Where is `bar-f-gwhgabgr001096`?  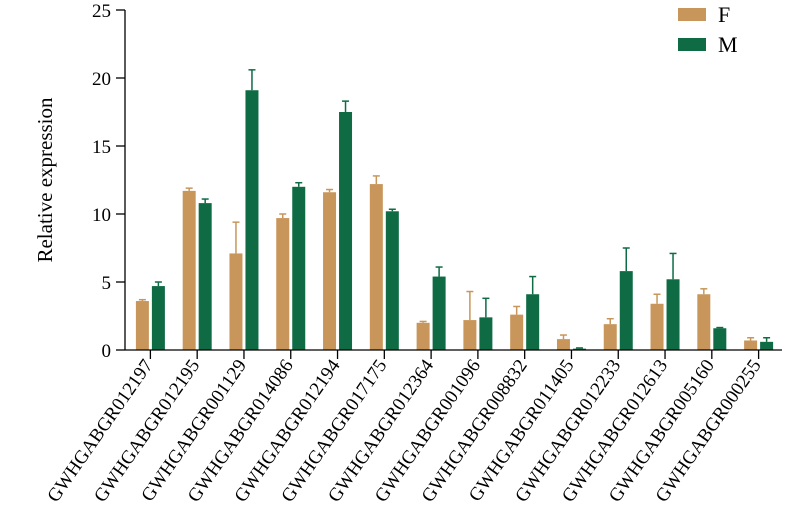 bar-f-gwhgabgr001096 is located at coordinates (470, 335).